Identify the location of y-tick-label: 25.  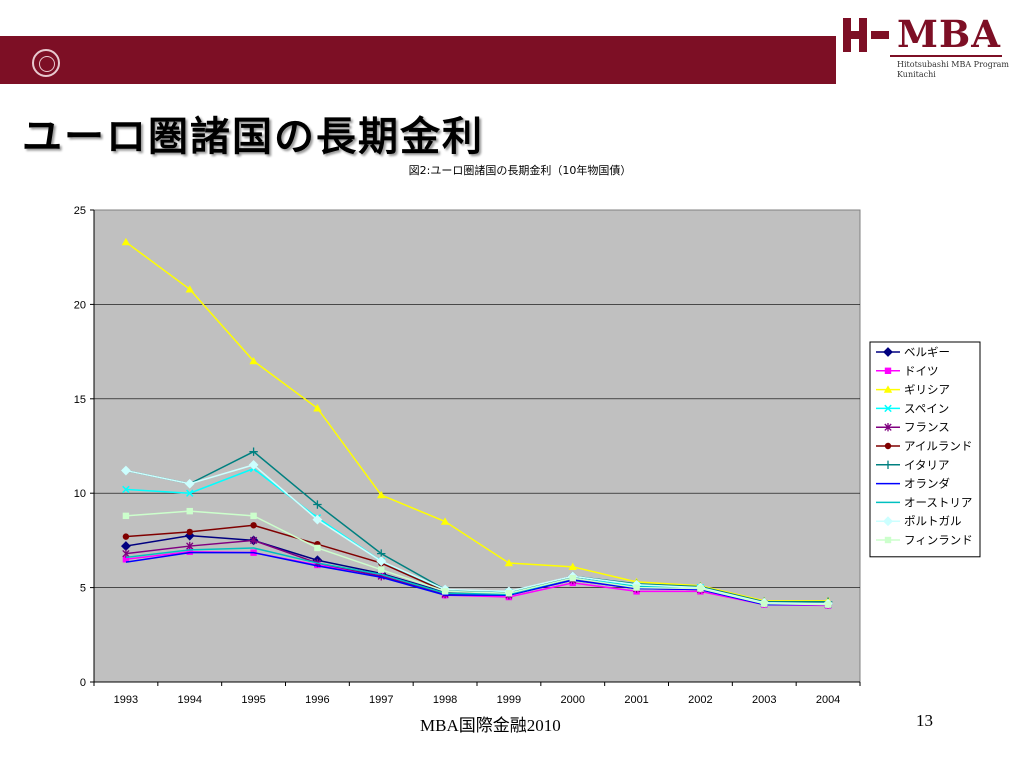
(80, 211).